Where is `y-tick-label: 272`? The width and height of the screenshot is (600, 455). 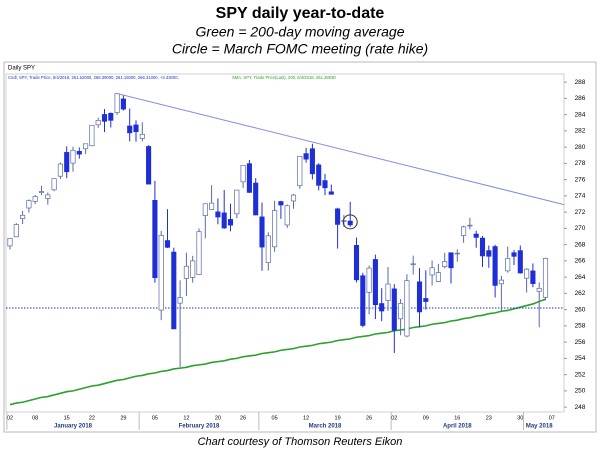
y-tick-label: 272 is located at coordinates (580, 212).